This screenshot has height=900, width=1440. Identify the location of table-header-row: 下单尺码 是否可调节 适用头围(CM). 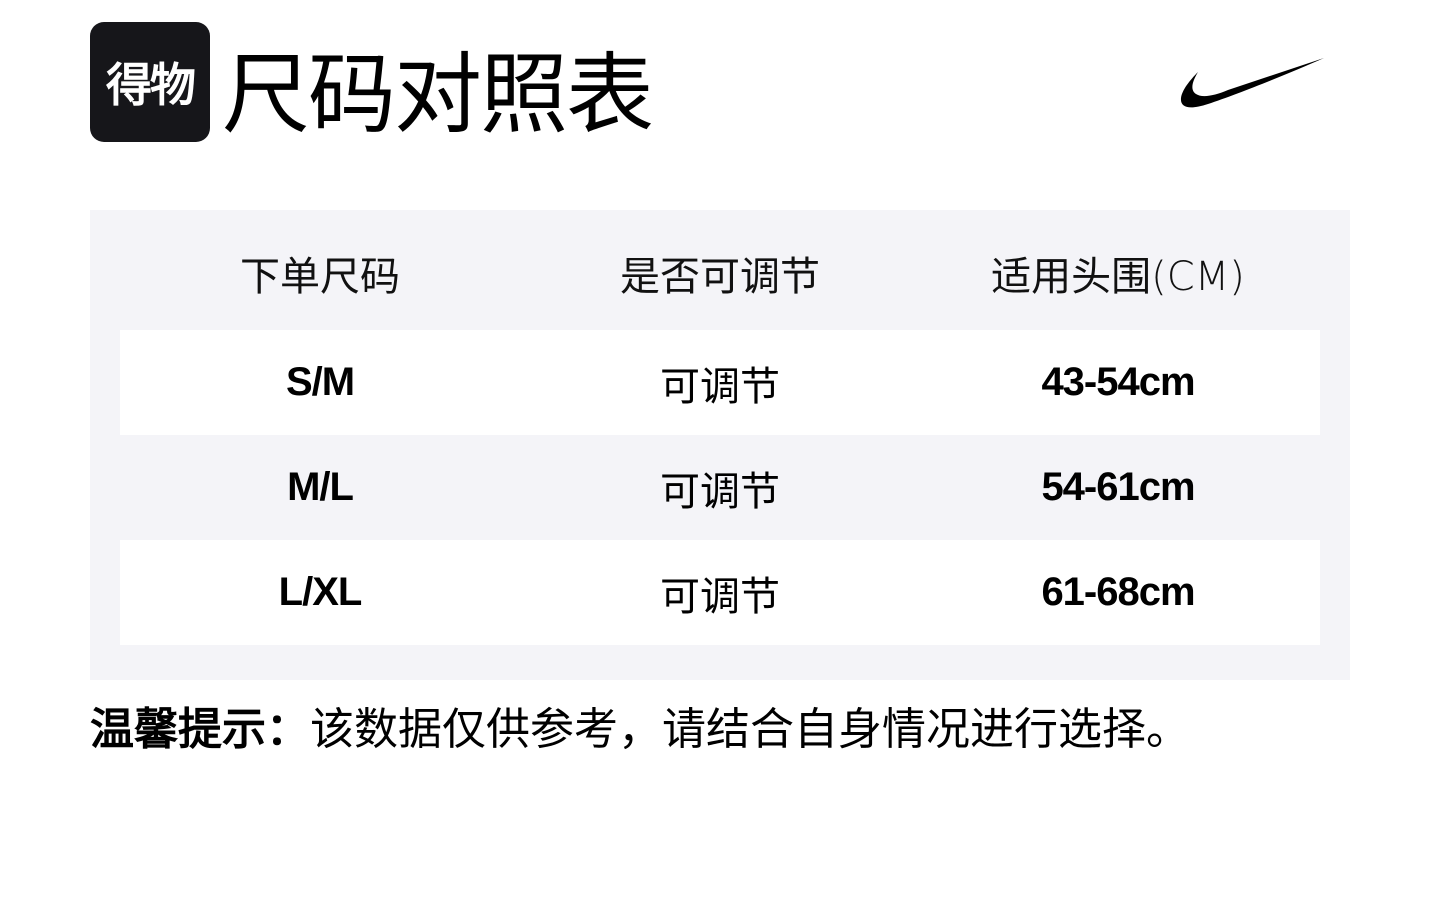
(720, 272).